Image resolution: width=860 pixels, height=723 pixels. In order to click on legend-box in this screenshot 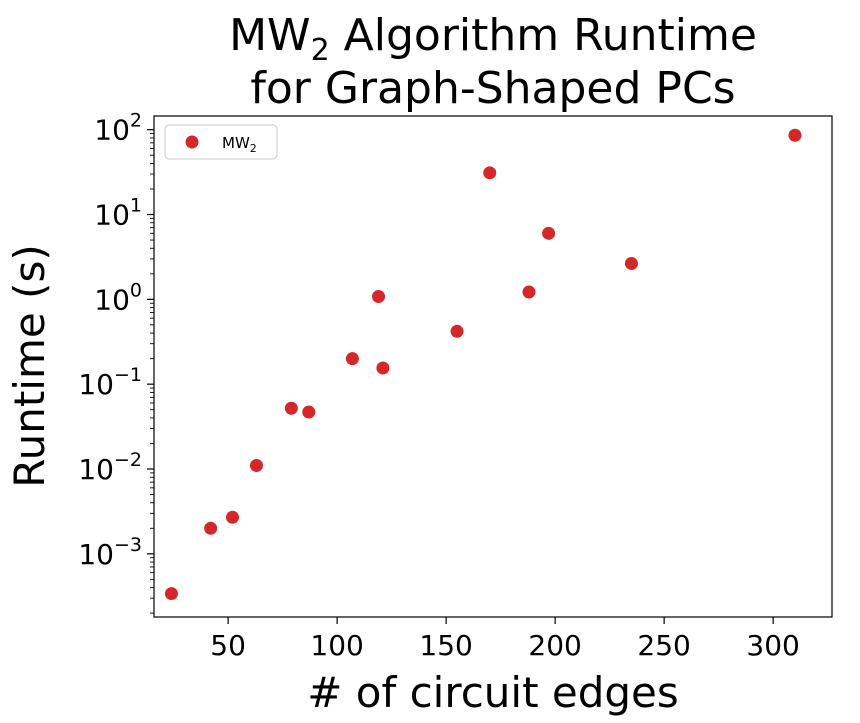, I will do `click(221, 142)`.